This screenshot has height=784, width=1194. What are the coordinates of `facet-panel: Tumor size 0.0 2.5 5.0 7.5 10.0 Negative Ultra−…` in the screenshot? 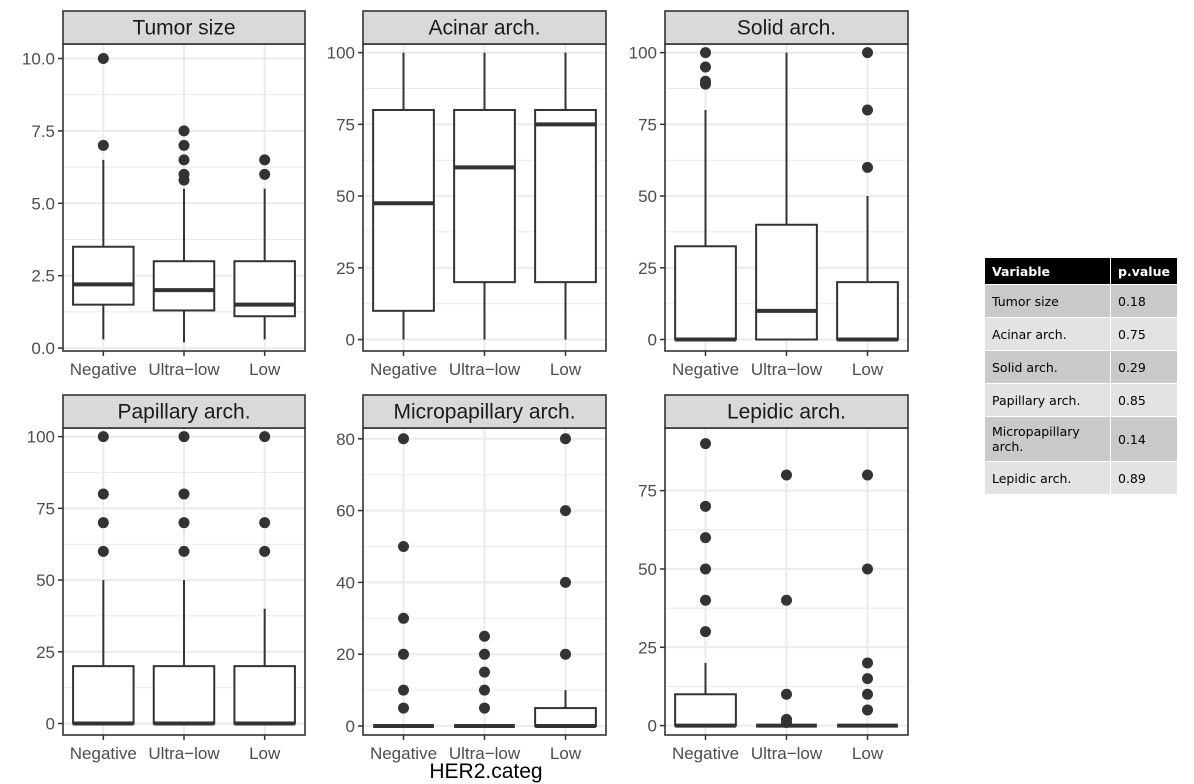 It's located at (164, 194).